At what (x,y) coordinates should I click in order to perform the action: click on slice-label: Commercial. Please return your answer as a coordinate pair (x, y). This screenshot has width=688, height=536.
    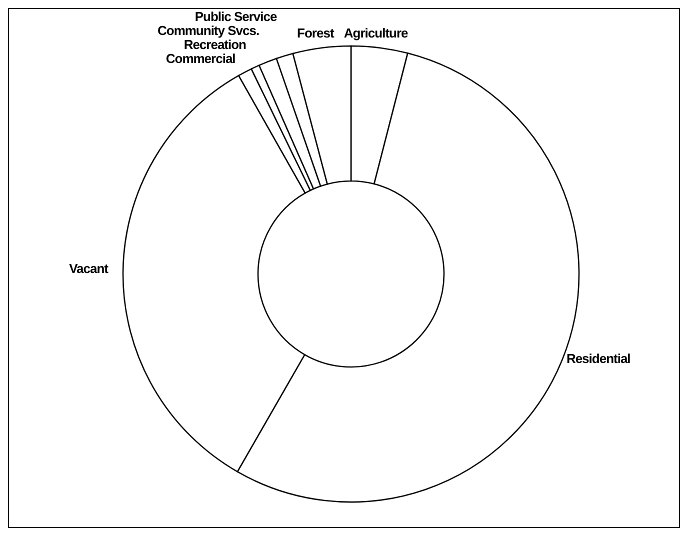
    Looking at the image, I should click on (201, 58).